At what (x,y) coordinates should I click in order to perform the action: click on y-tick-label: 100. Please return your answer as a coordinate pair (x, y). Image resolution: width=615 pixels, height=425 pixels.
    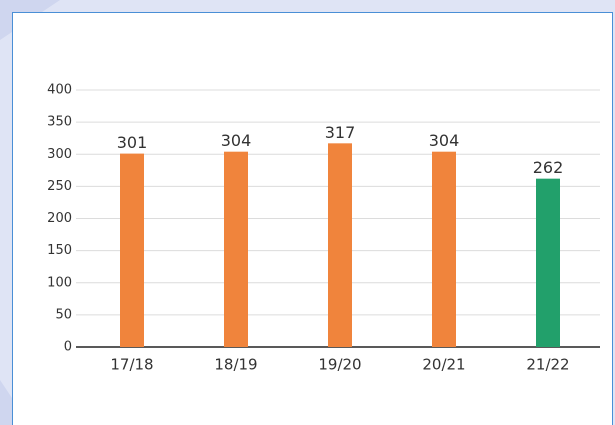
    Looking at the image, I should click on (59, 282).